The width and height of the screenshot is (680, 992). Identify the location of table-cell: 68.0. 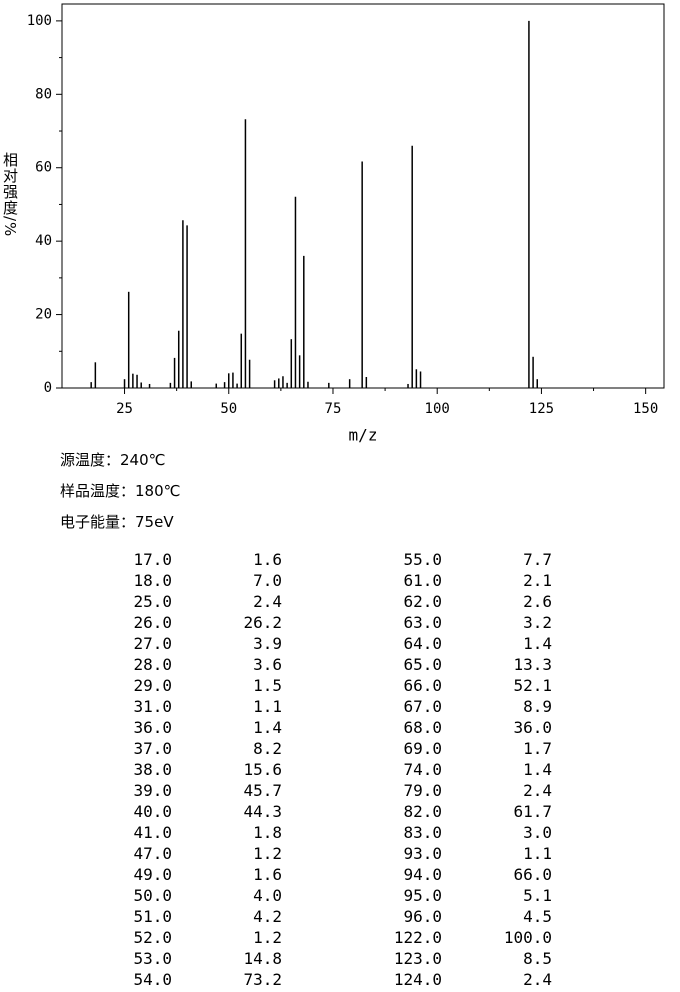
(422, 727).